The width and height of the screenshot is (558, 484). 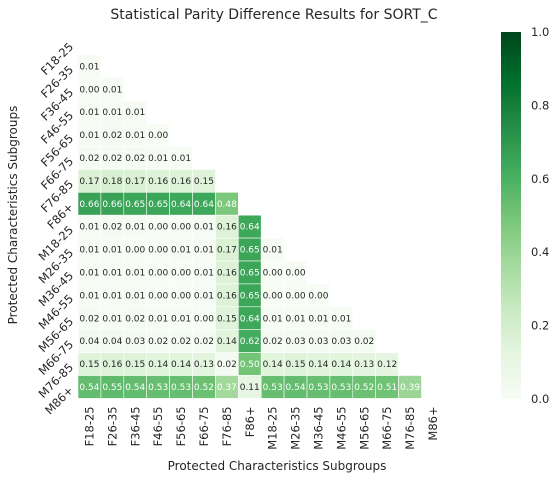 What do you see at coordinates (540, 215) in the screenshot?
I see `colorbar-tick-labels: 0.0 0.2 0.4 0.6 0.8 1.0` at bounding box center [540, 215].